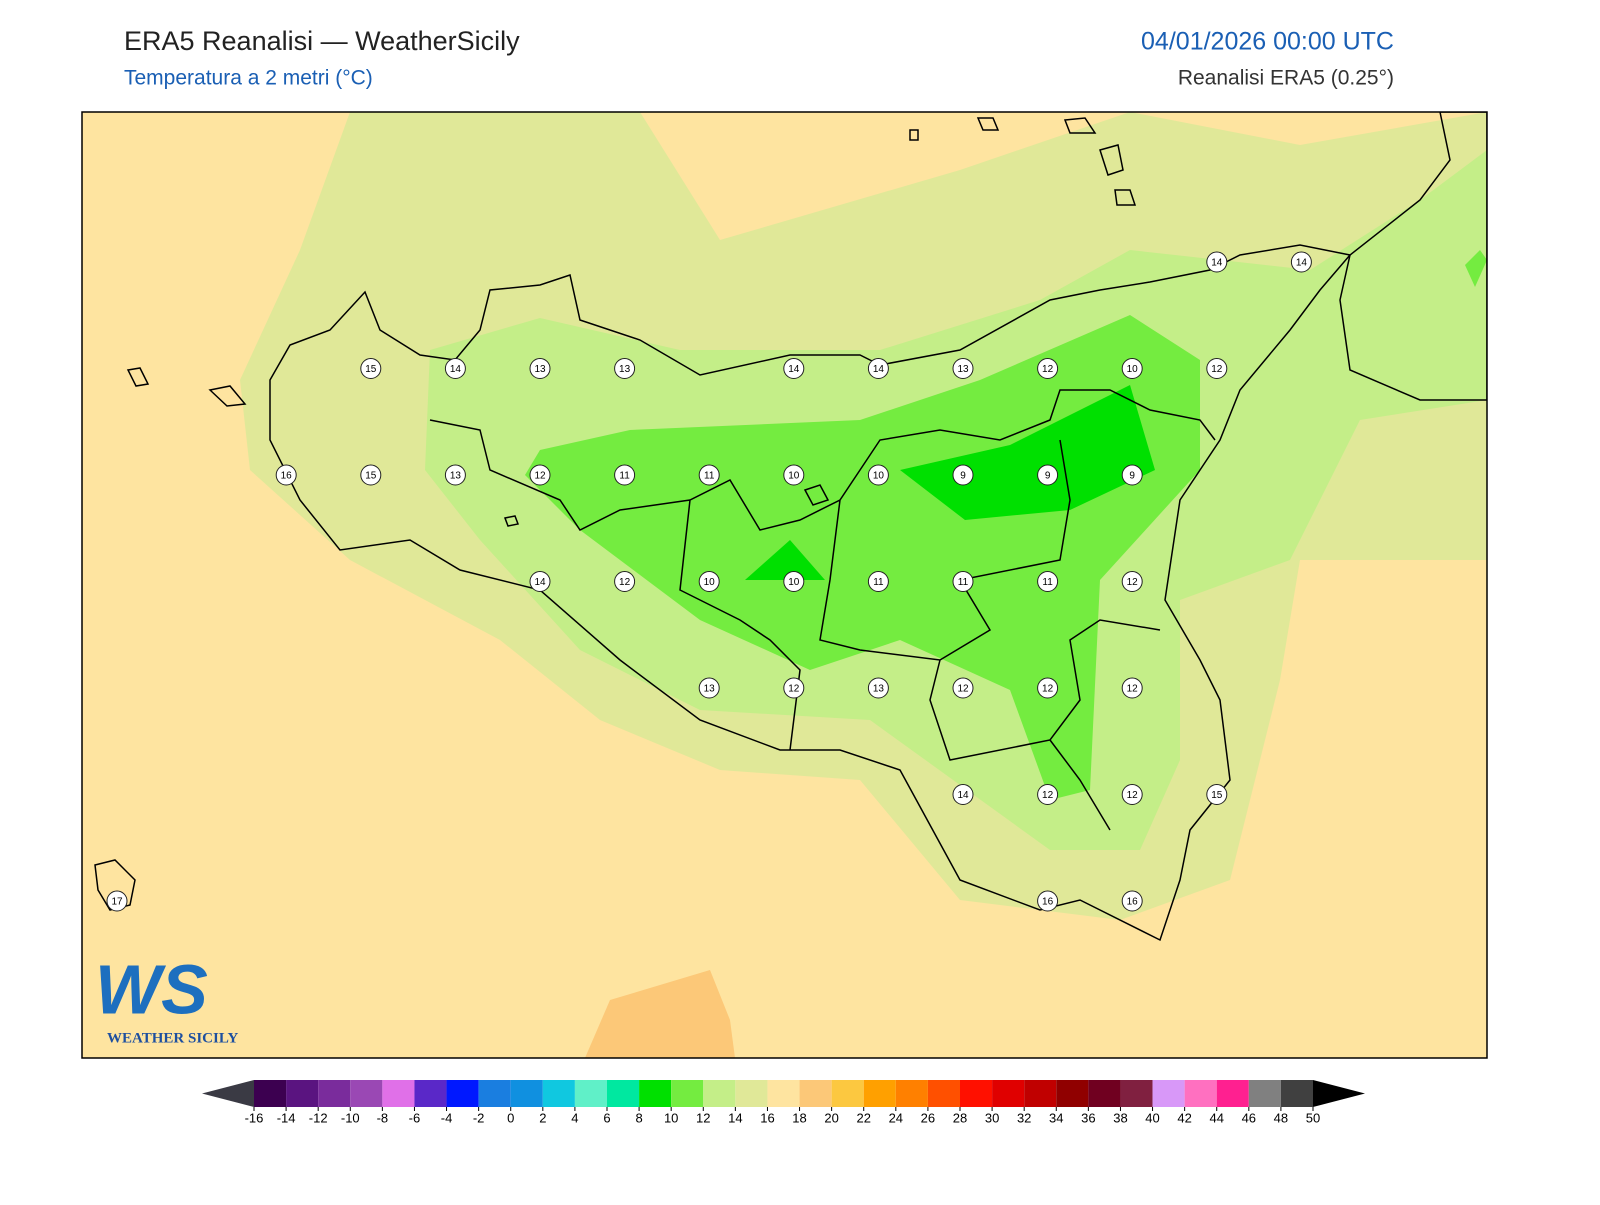  What do you see at coordinates (1024, 1117) in the screenshot?
I see `colorbar-tick-label: 32` at bounding box center [1024, 1117].